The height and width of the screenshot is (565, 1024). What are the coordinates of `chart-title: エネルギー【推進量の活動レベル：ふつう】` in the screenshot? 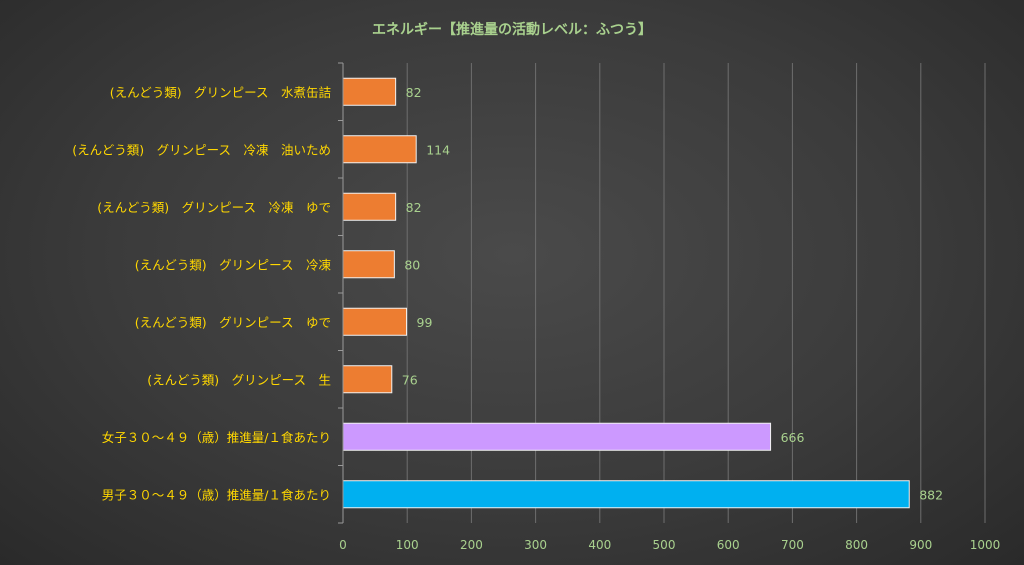 It's located at (512, 29).